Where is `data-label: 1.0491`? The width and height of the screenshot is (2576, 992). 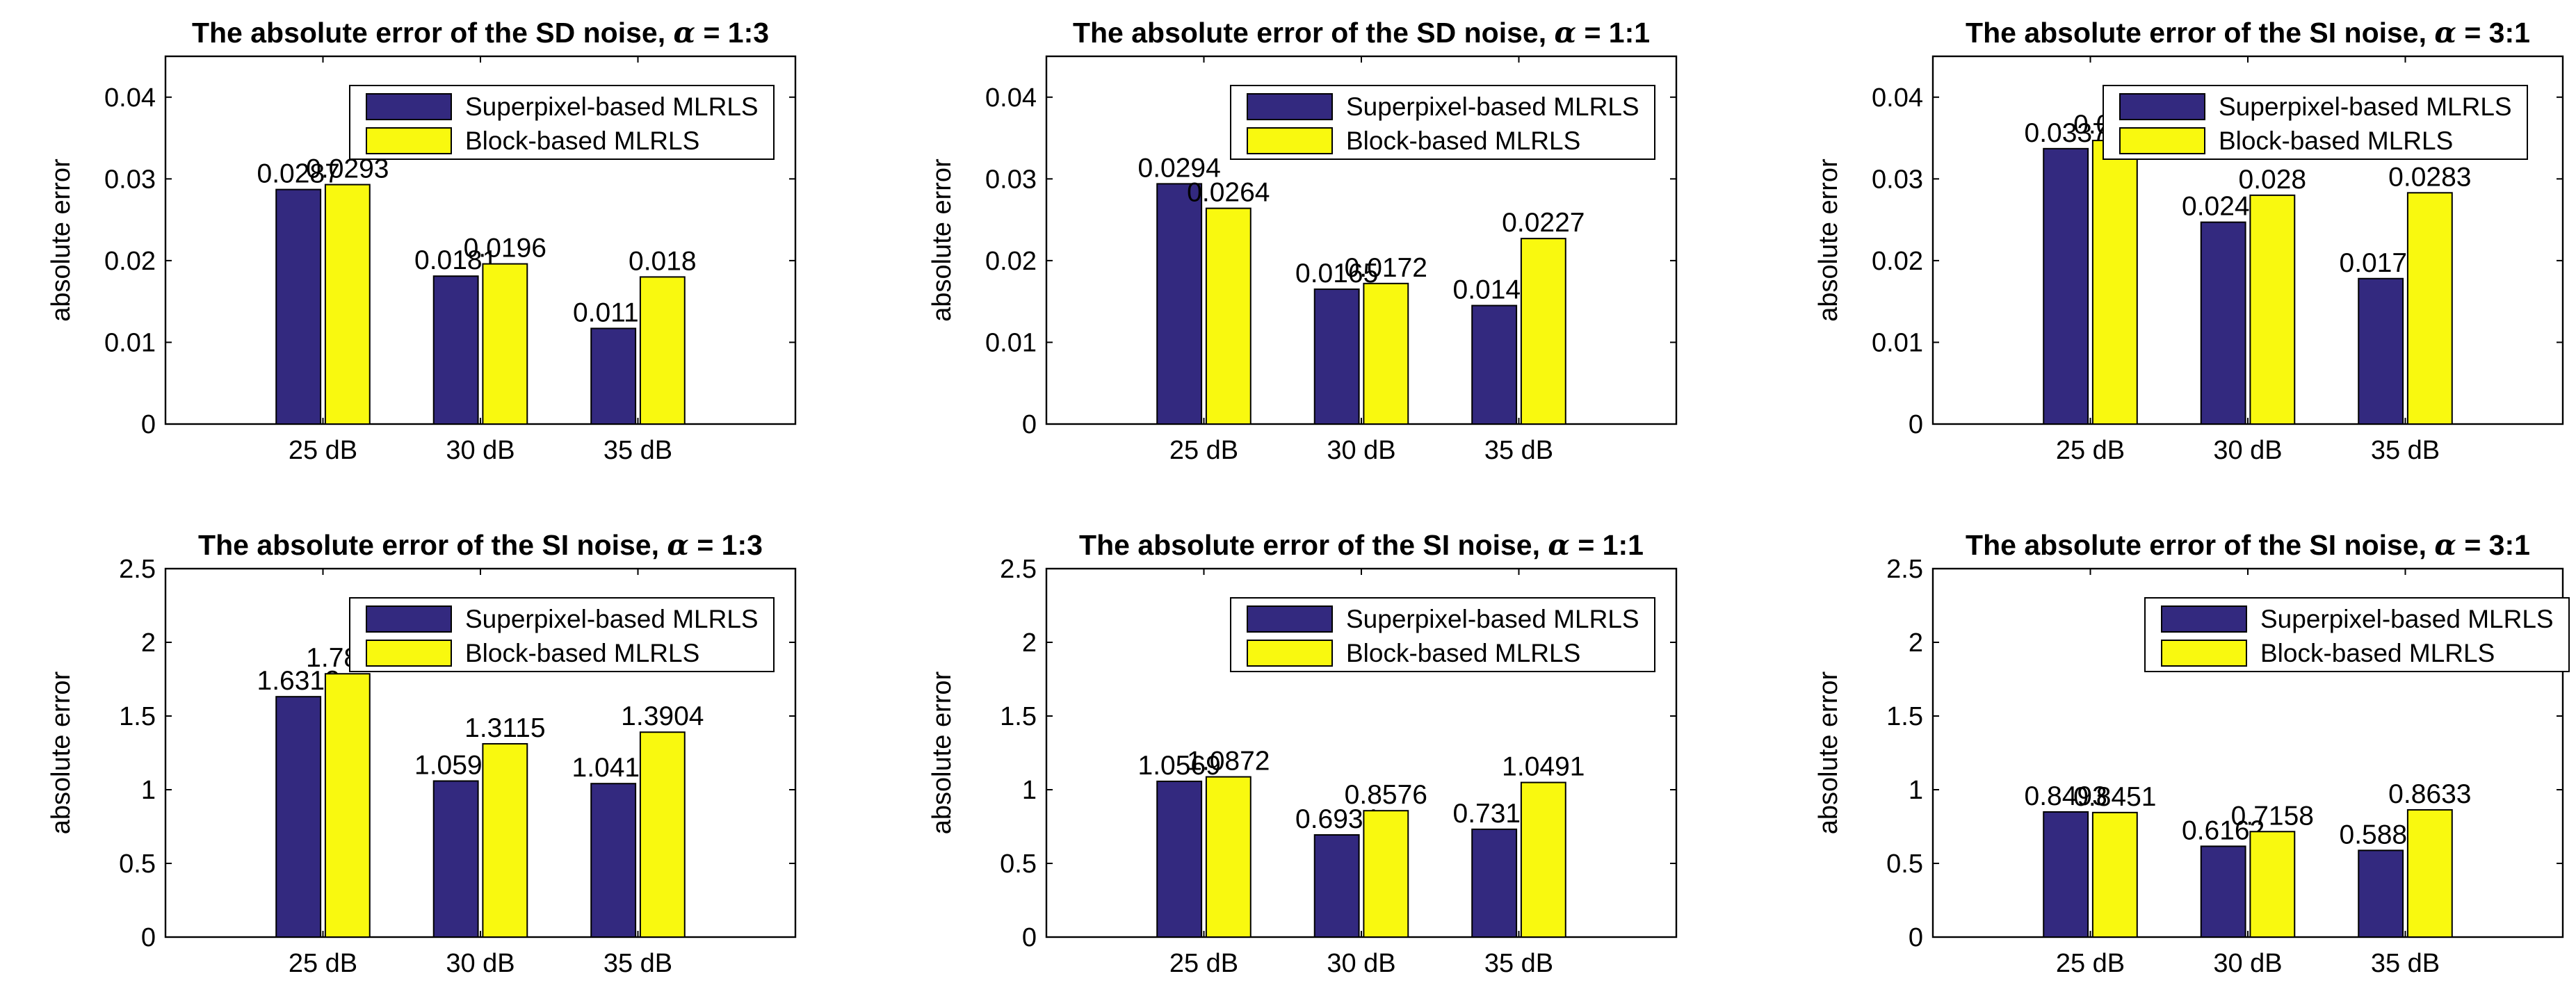
data-label: 1.0491 is located at coordinates (1543, 767).